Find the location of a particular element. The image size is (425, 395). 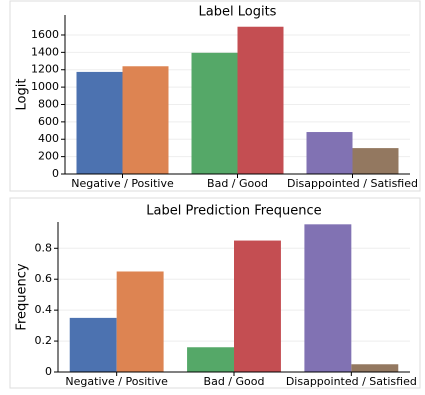

y-tick-label: 200 is located at coordinates (48, 156).